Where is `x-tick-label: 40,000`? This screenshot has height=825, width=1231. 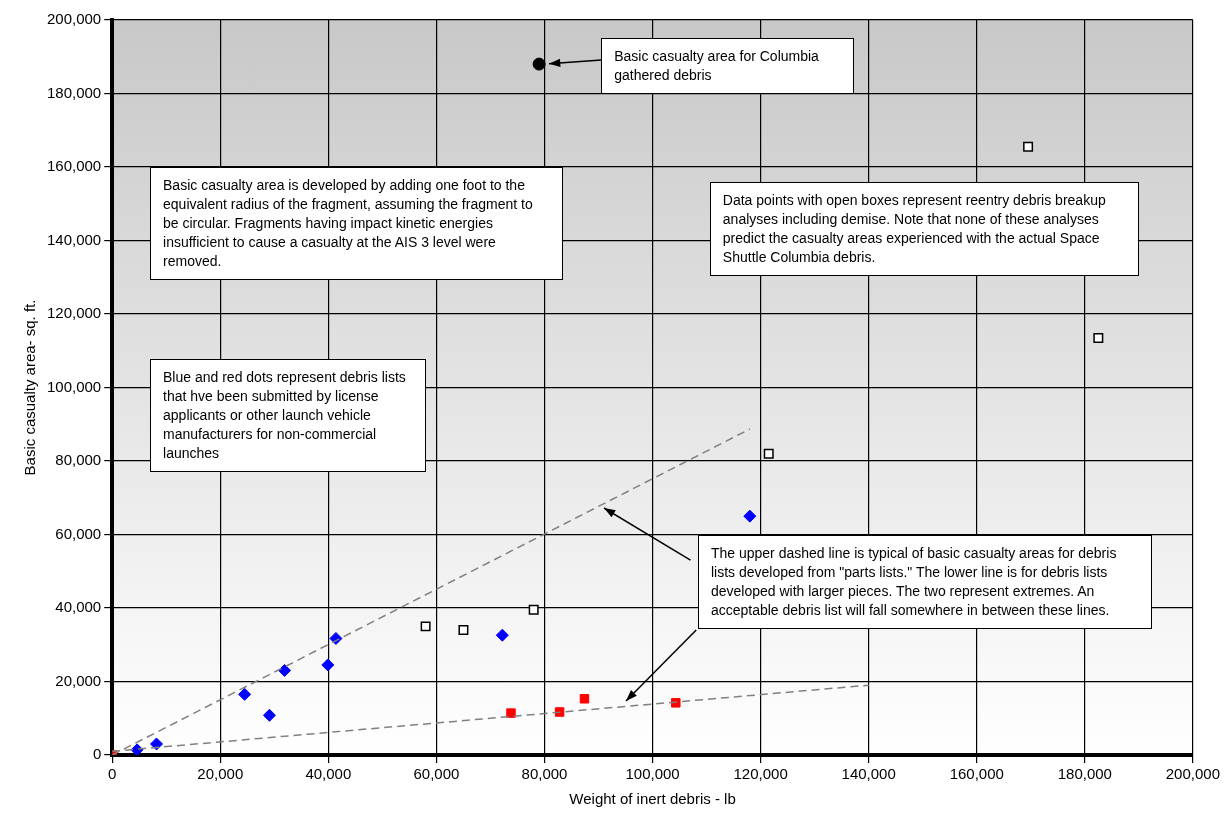
x-tick-label: 40,000 is located at coordinates (328, 774).